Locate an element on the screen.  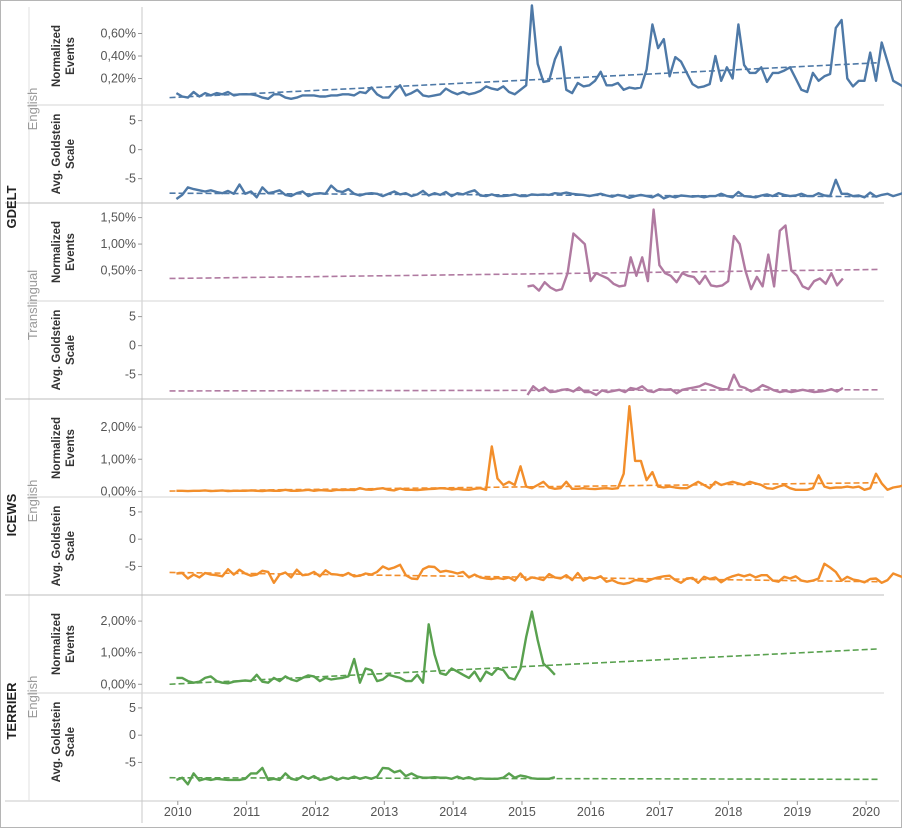
y-tick-label: 1,50% is located at coordinates (118, 218).